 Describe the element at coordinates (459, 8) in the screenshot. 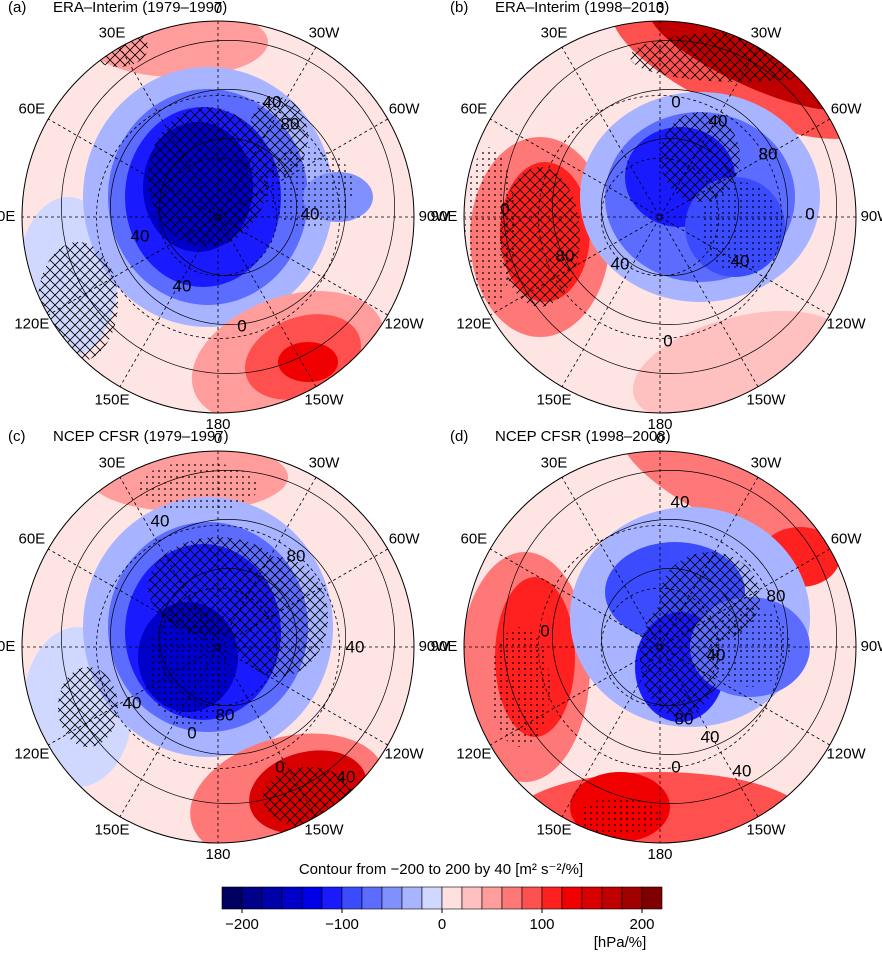

I see `panel-label: (b)` at that location.